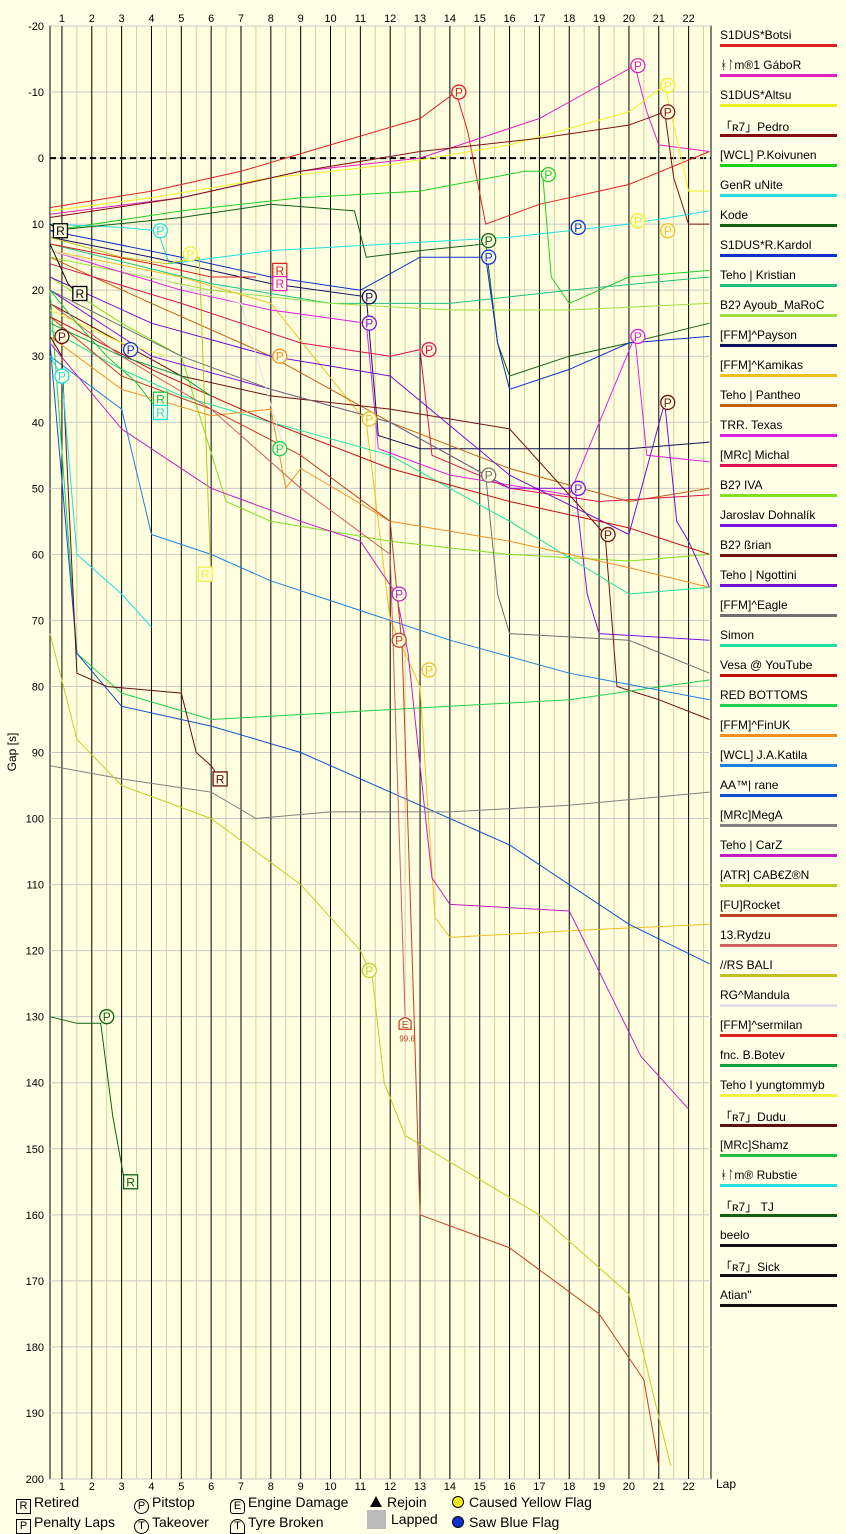 The height and width of the screenshot is (1534, 846). I want to click on legend-item: [FFM]^Payson, so click(783, 335).